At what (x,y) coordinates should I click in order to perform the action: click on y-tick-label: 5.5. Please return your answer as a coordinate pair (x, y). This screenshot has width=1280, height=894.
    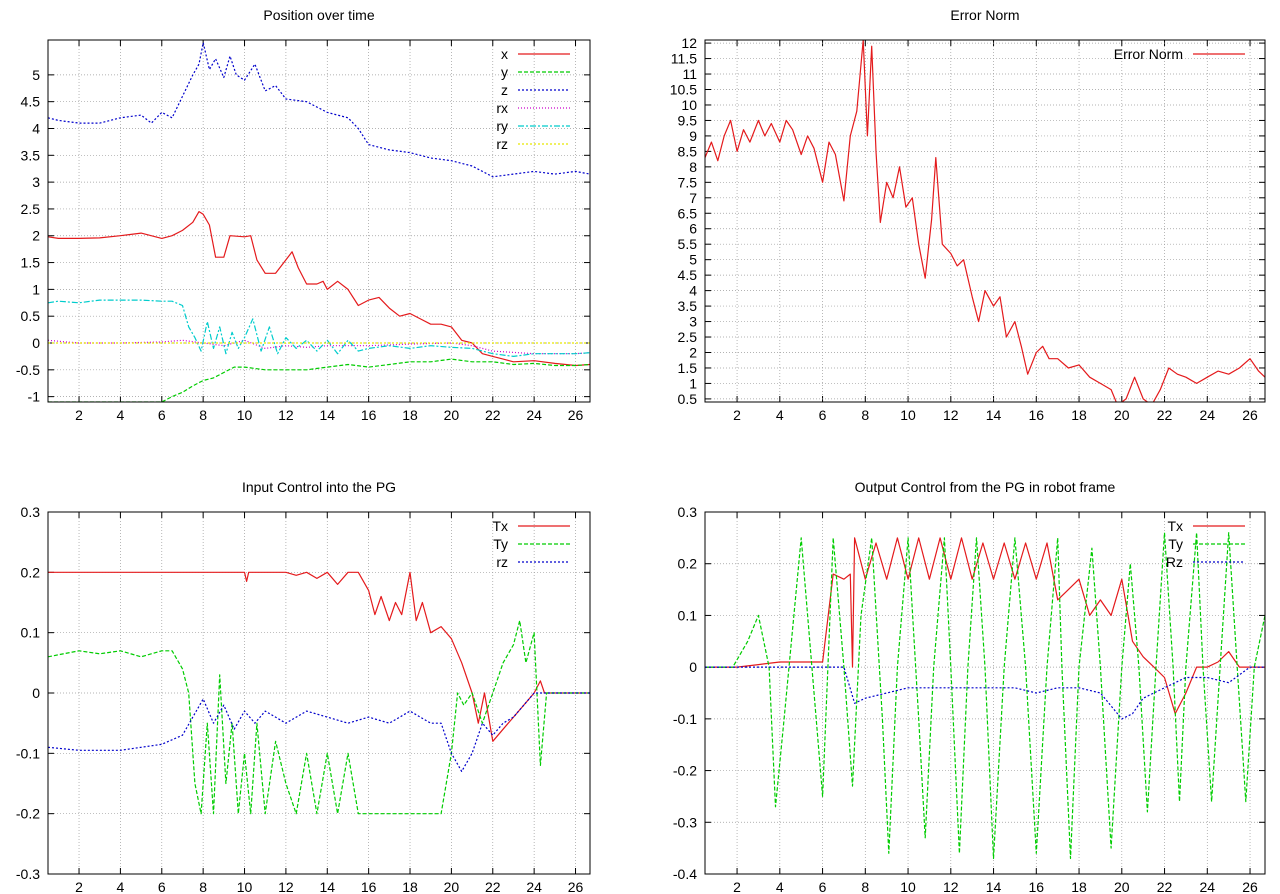
    Looking at the image, I should click on (688, 244).